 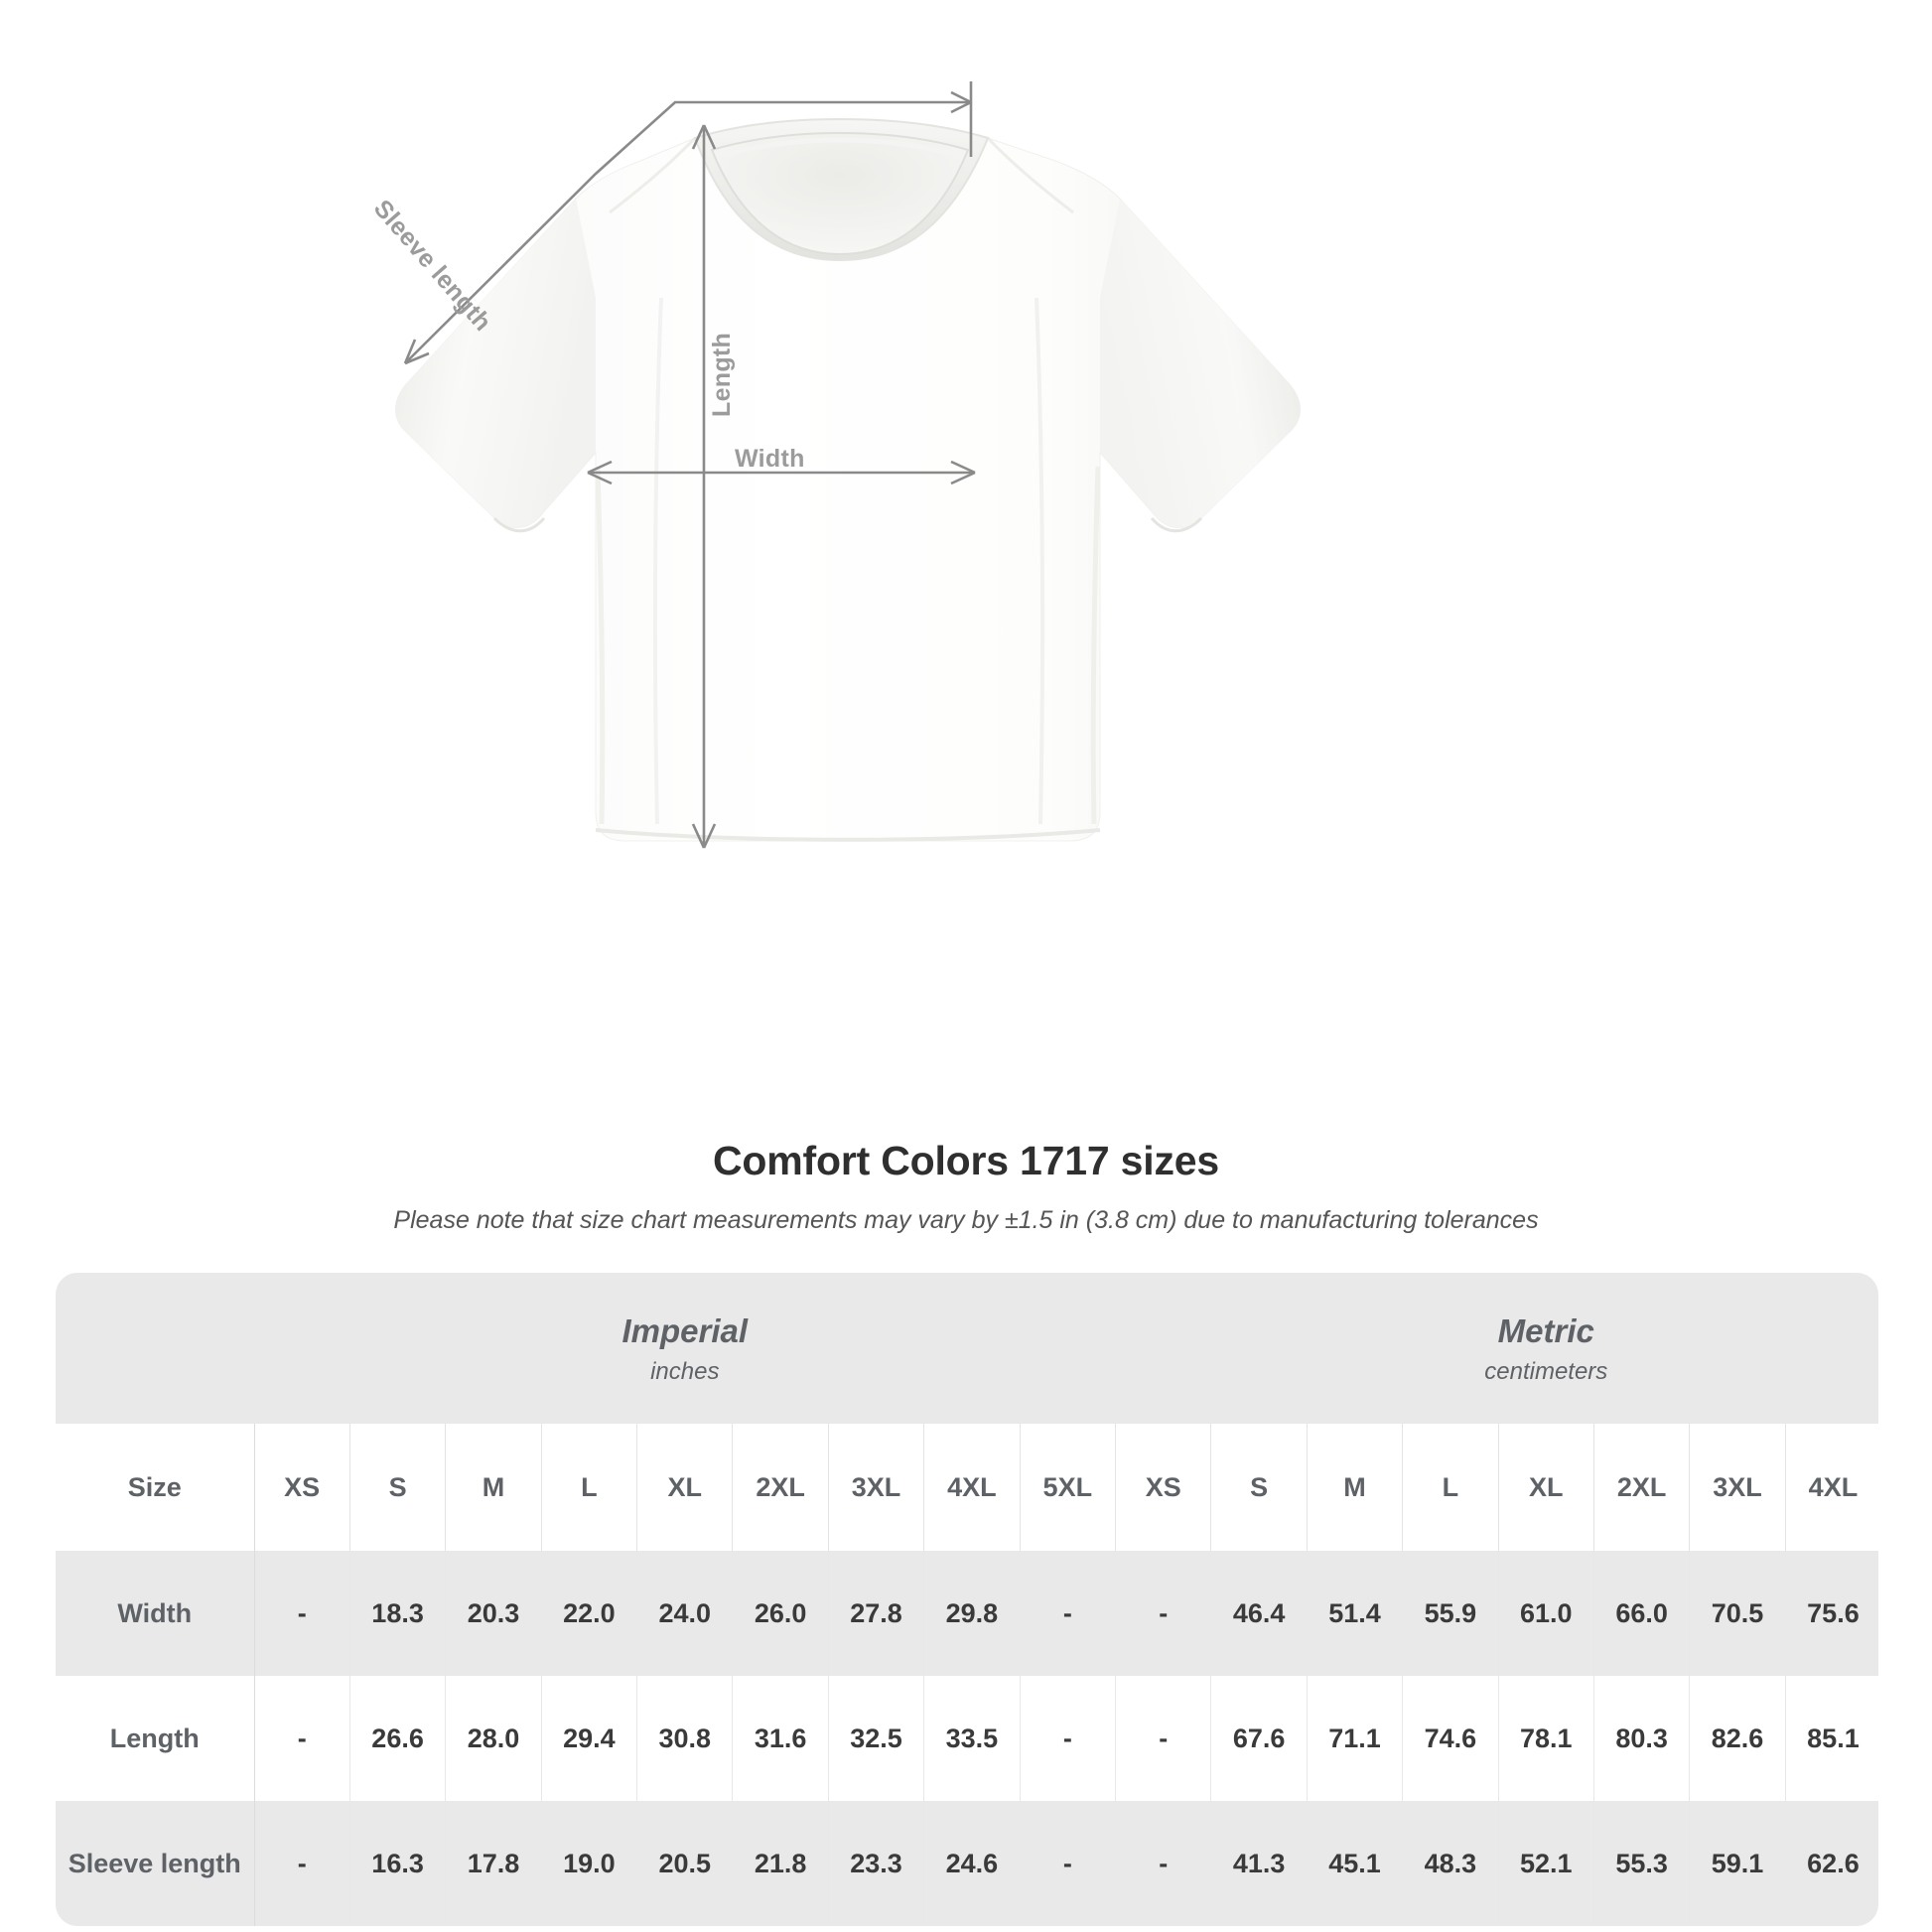 What do you see at coordinates (589, 1863) in the screenshot?
I see `cell-sleeve-imp-l: 19.0` at bounding box center [589, 1863].